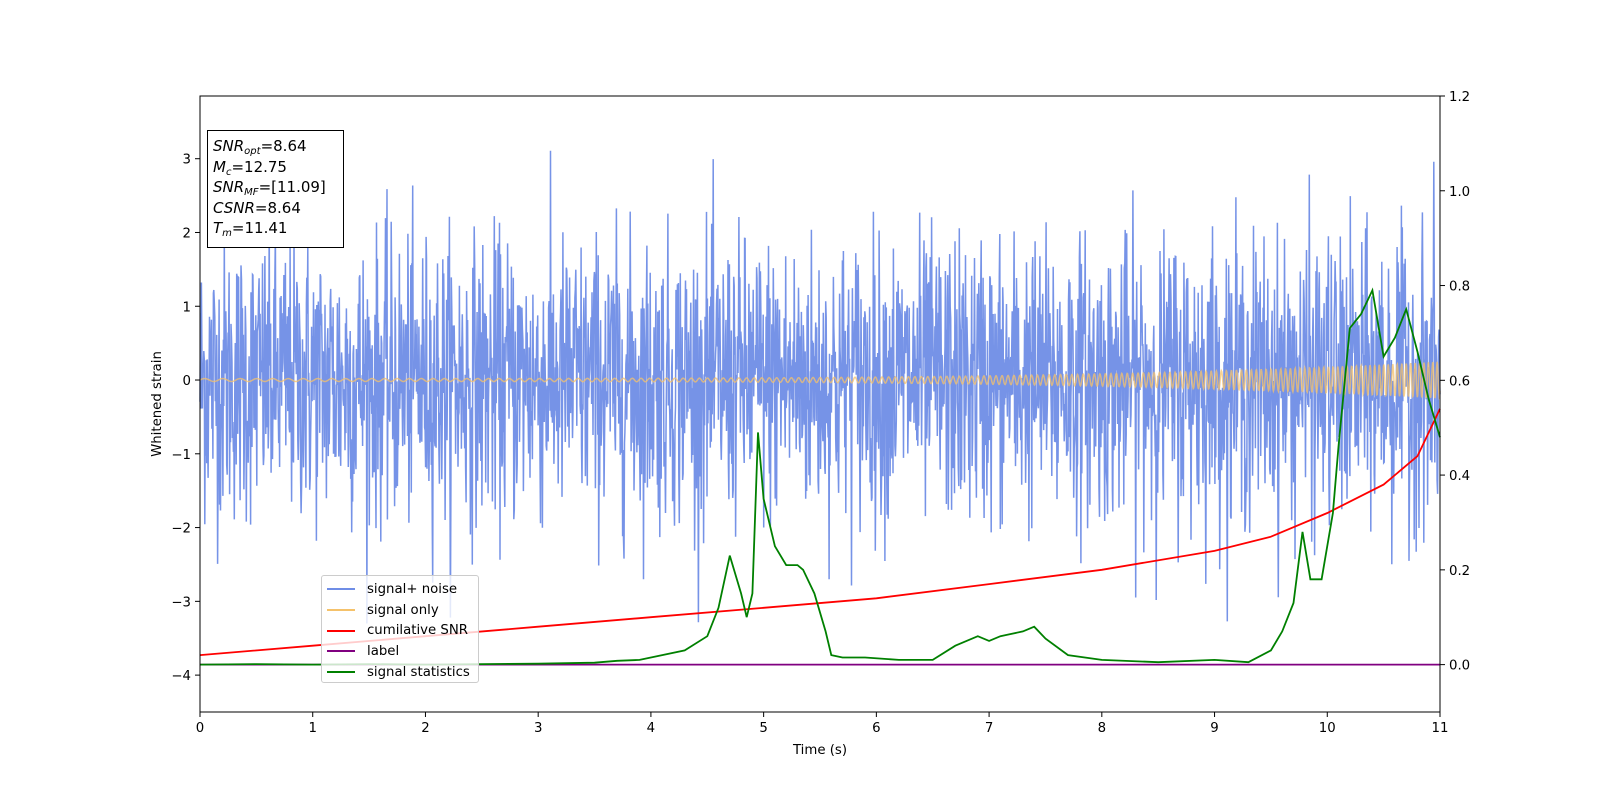 The height and width of the screenshot is (800, 1600). What do you see at coordinates (402, 651) in the screenshot?
I see `legend-item-label: label` at bounding box center [402, 651].